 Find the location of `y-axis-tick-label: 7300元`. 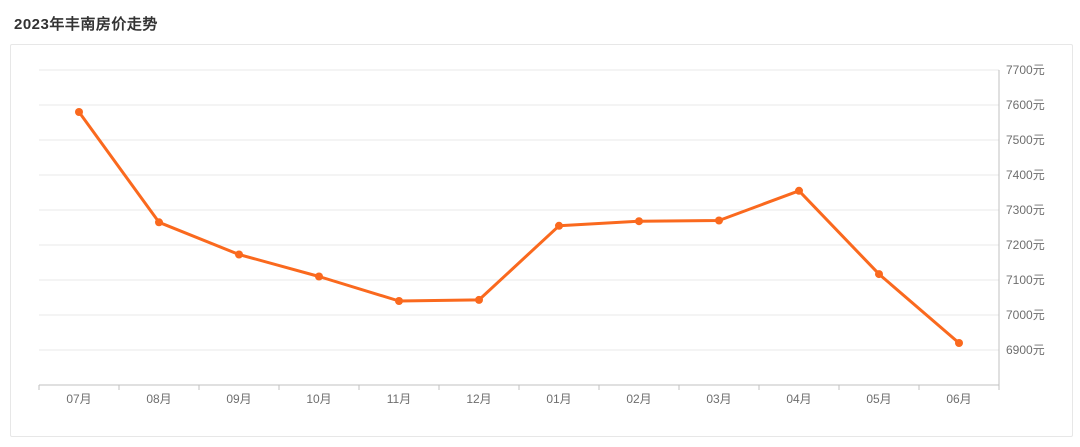

y-axis-tick-label: 7300元 is located at coordinates (1025, 210).